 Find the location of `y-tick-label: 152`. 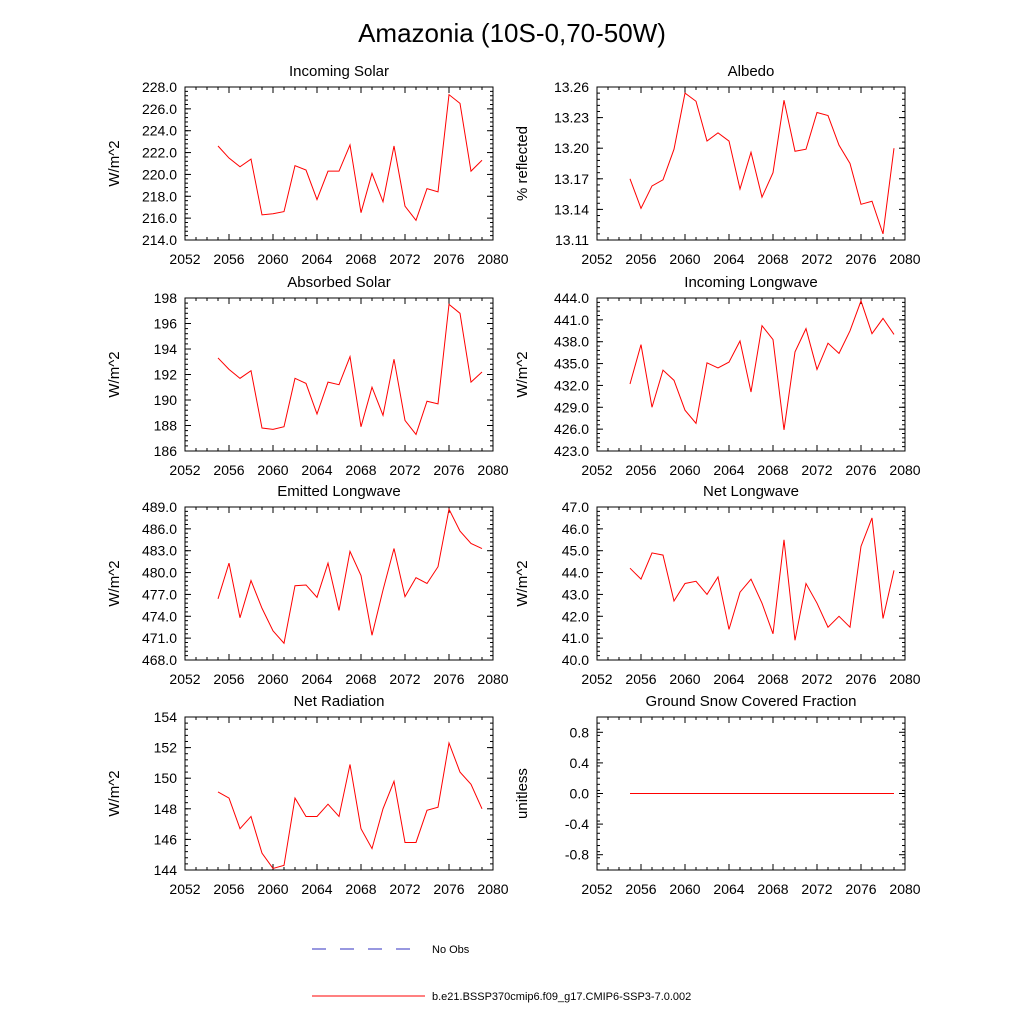

y-tick-label: 152 is located at coordinates (166, 748).